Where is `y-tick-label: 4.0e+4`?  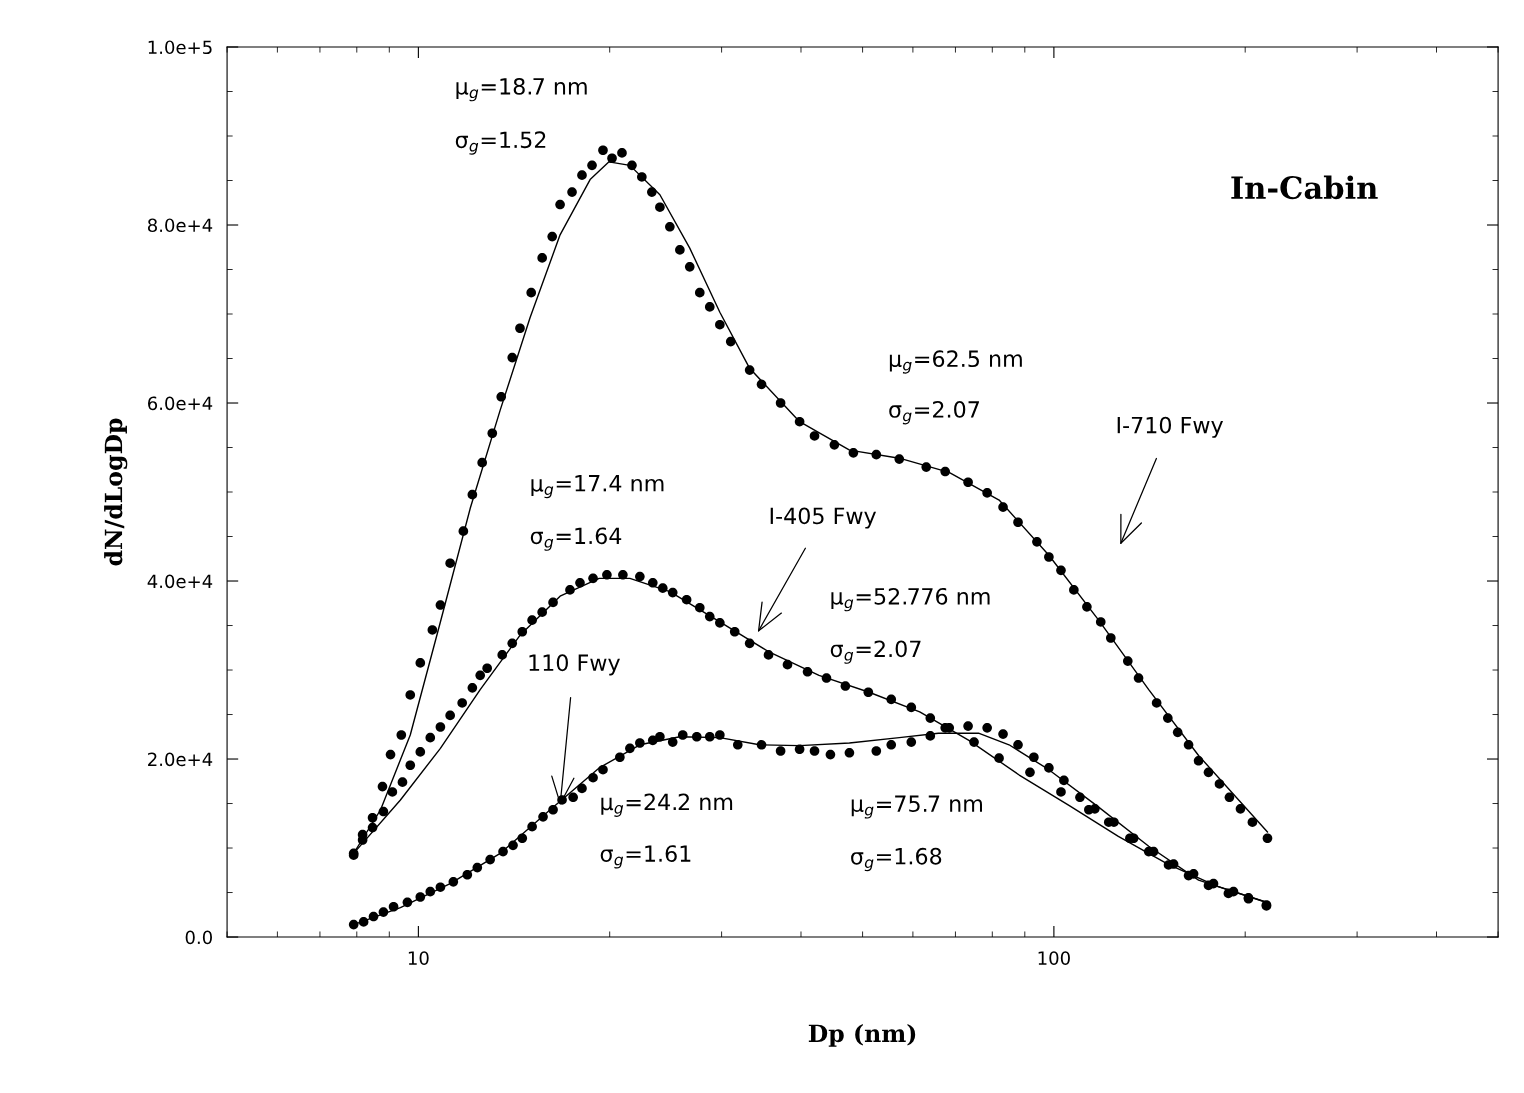
y-tick-label: 4.0e+4 is located at coordinates (180, 581).